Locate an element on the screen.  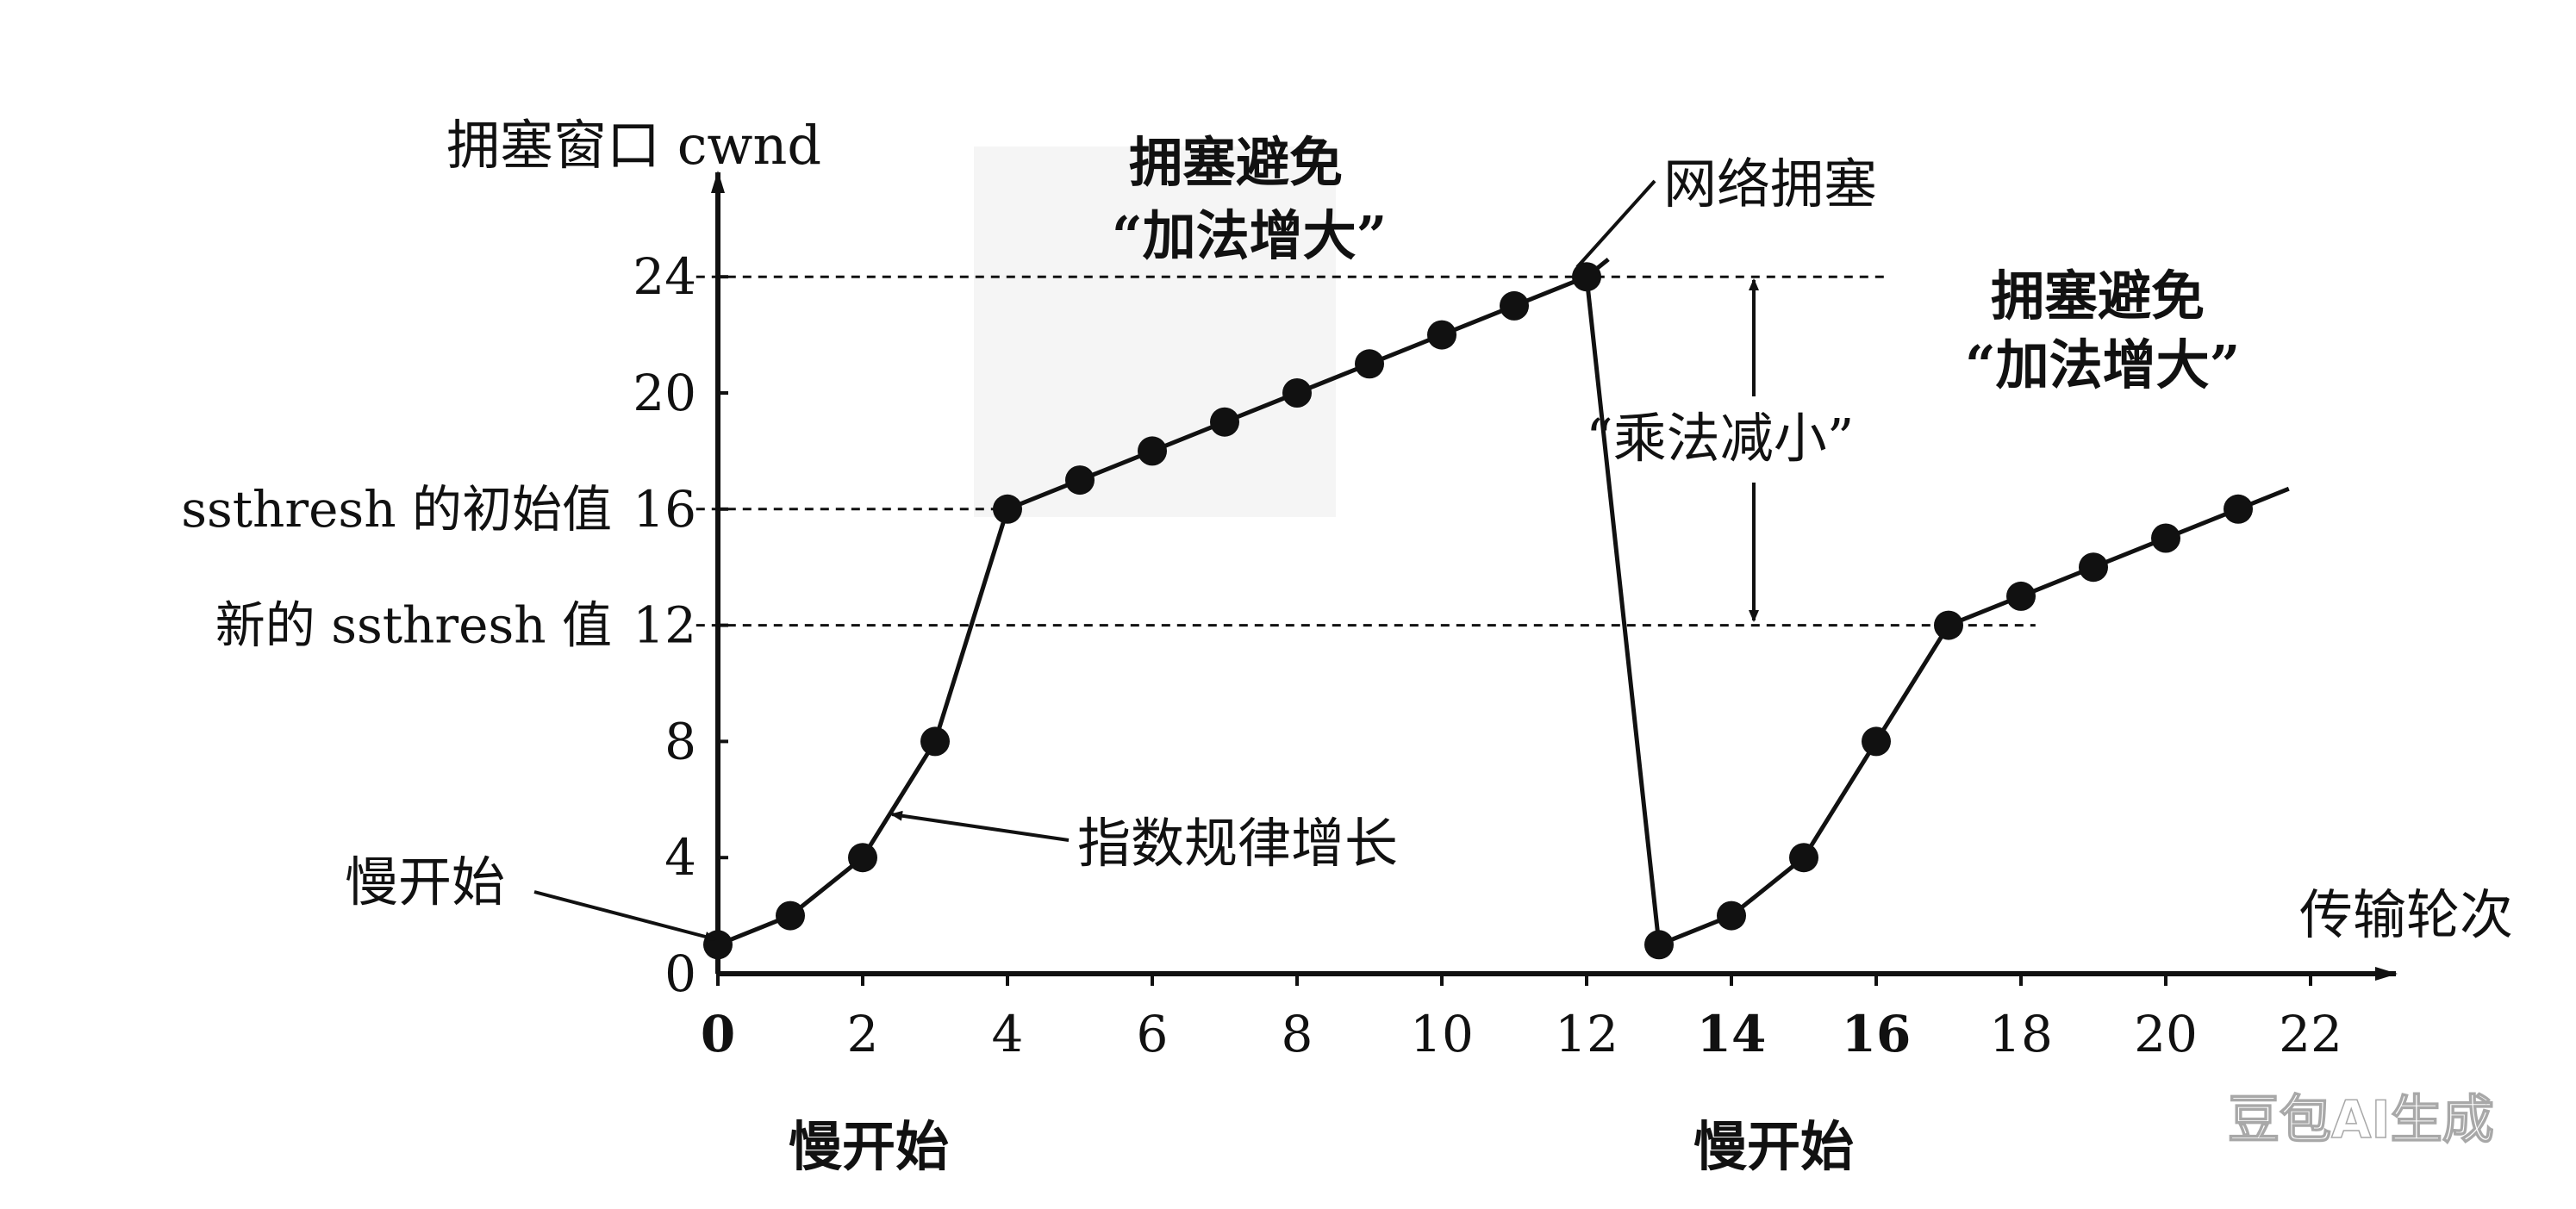
y-tick-label: 12 is located at coordinates (664, 625).